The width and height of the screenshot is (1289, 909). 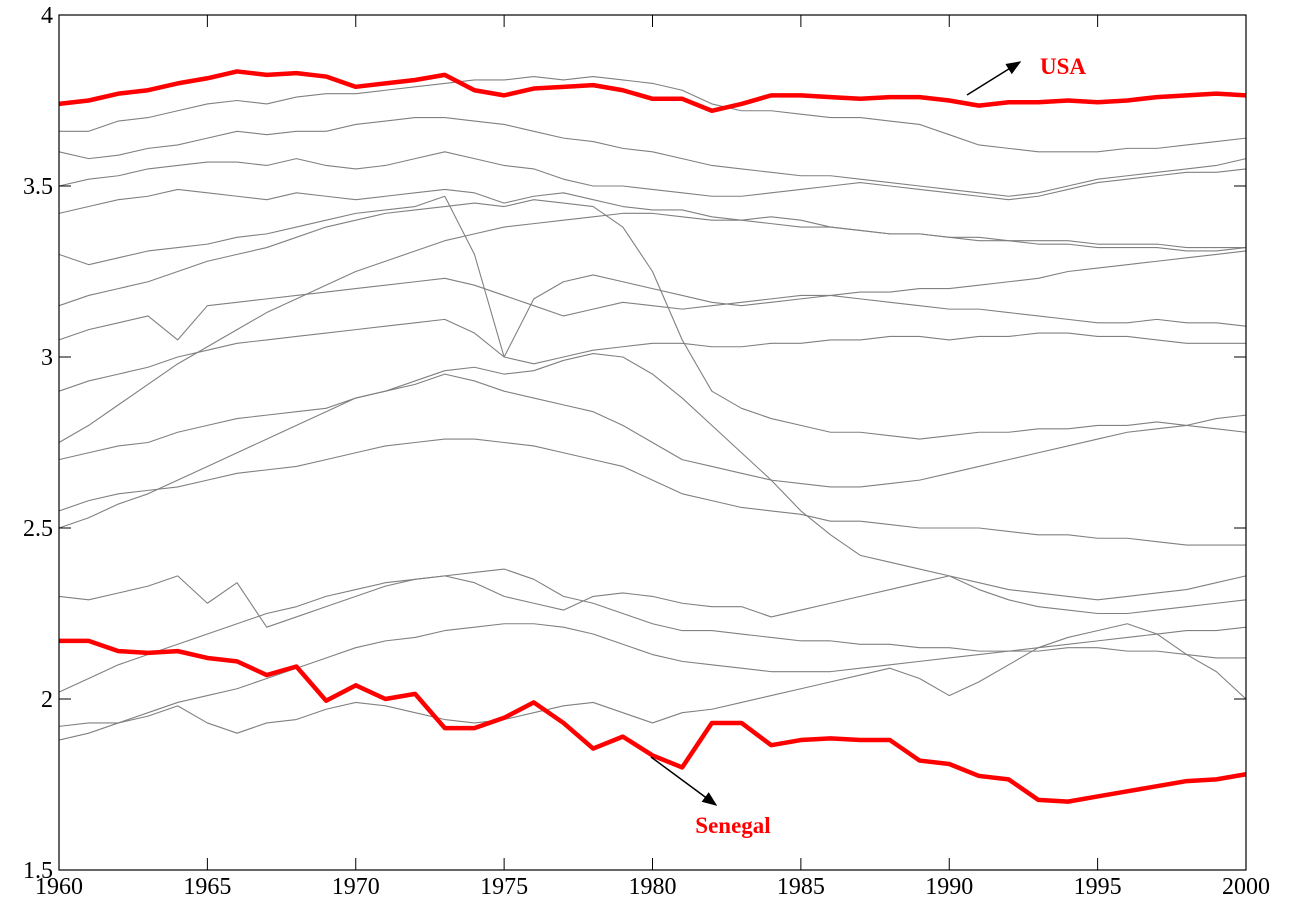 I want to click on x-tick-label: 1965, so click(x=207, y=887).